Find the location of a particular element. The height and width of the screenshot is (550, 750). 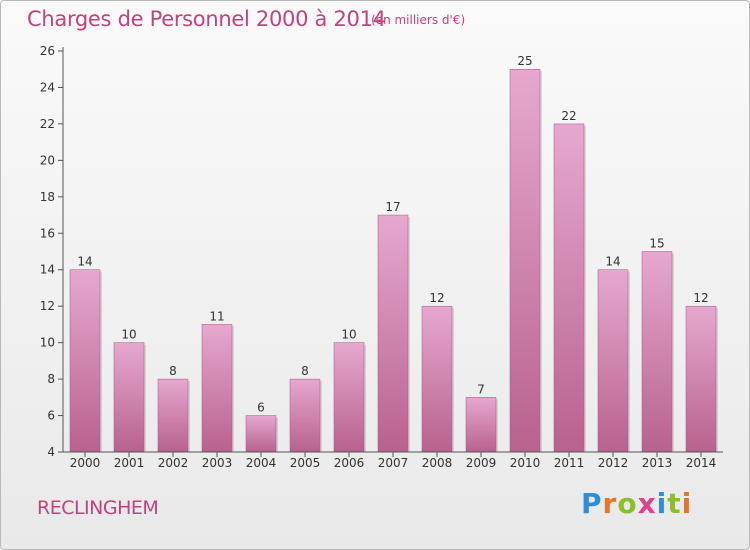

x-tick-label: 2012 is located at coordinates (613, 463).